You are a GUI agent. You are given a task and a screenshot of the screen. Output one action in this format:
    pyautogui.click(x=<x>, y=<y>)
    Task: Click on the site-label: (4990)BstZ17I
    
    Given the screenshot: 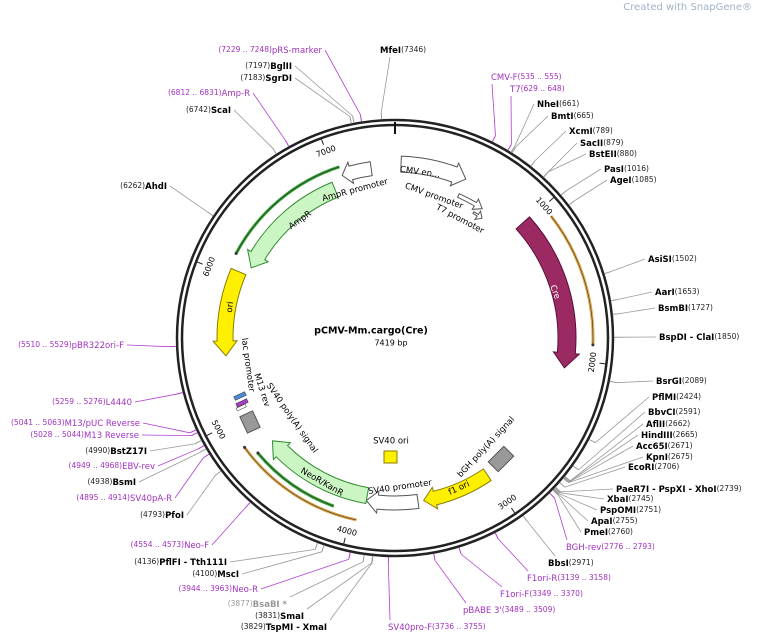 What is the action you would take?
    pyautogui.click(x=116, y=451)
    